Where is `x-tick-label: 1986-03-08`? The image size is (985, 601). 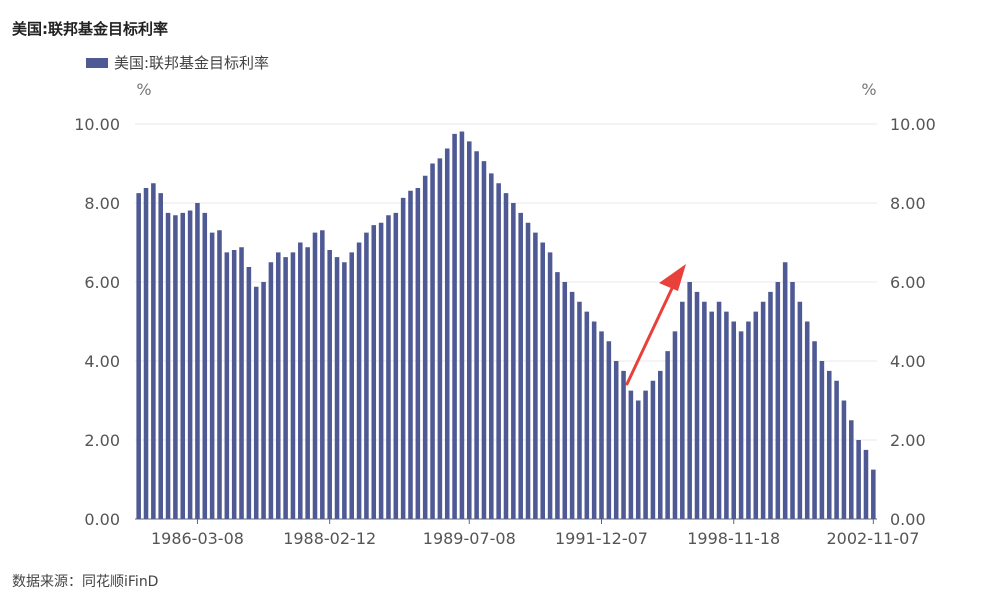 x-tick-label: 1986-03-08 is located at coordinates (197, 538).